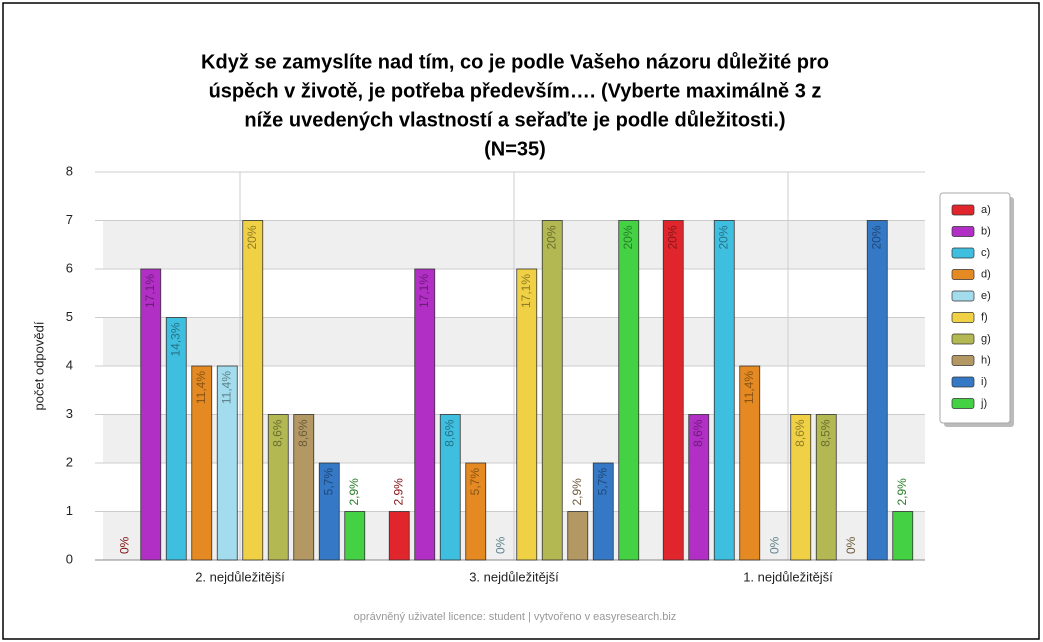 The height and width of the screenshot is (642, 1043). Describe the element at coordinates (983, 403) in the screenshot. I see `legend-label: j)` at that location.